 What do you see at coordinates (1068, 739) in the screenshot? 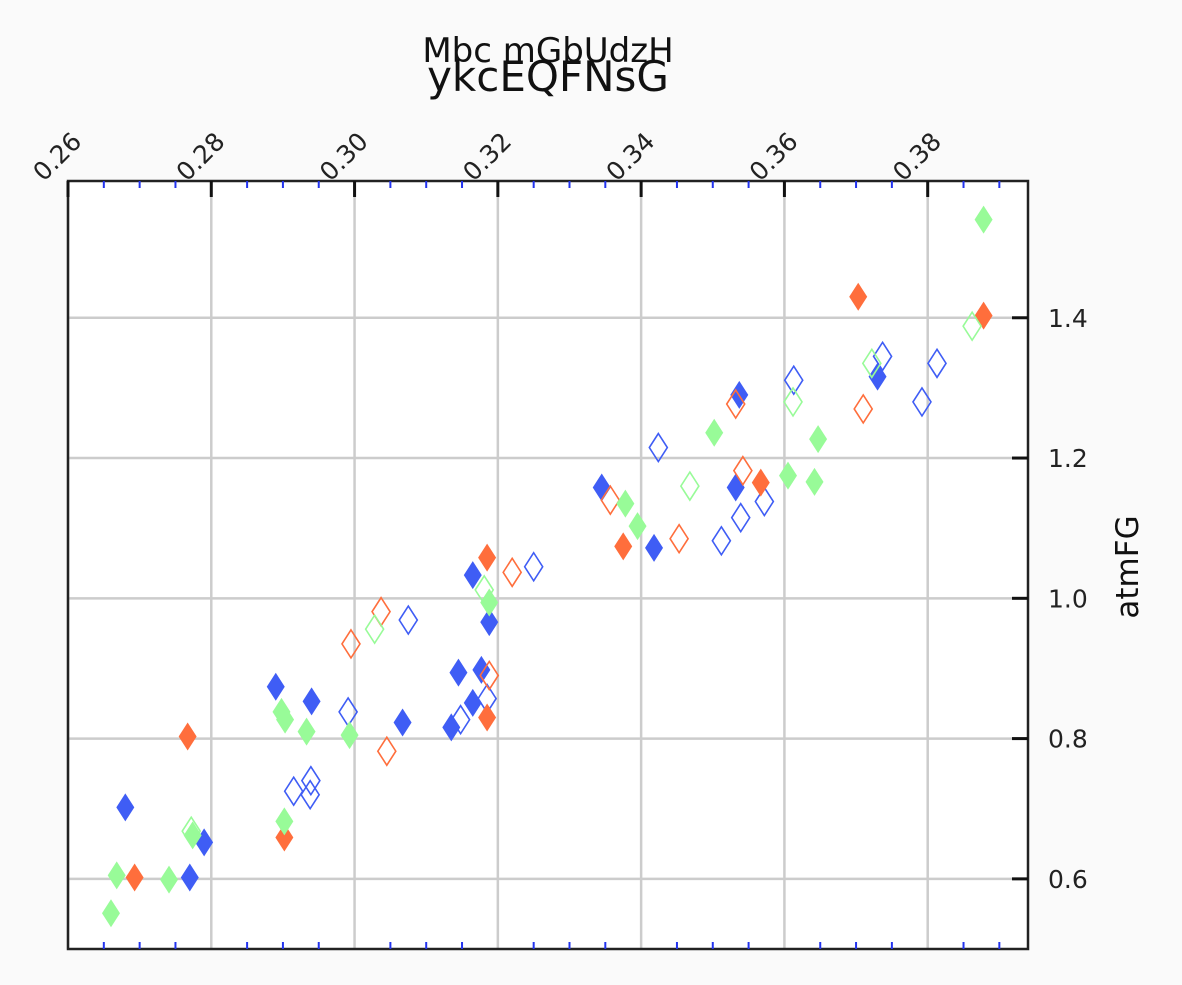
I see `y-tick-label: 0.8` at bounding box center [1068, 739].